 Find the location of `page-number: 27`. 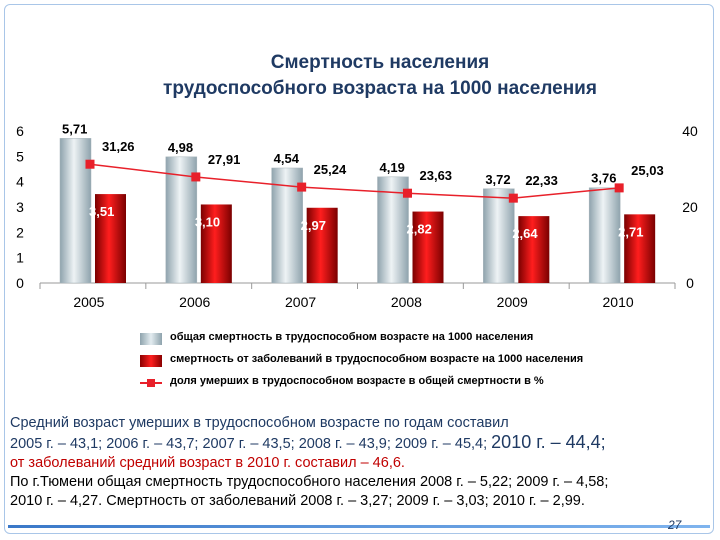

page-number: 27 is located at coordinates (675, 525).